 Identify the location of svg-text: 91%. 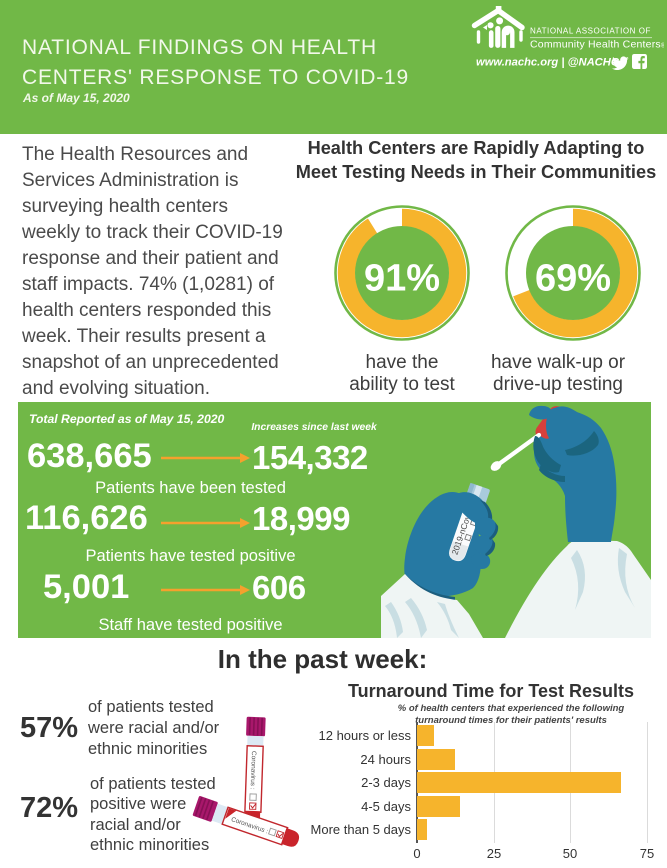
(402, 279).